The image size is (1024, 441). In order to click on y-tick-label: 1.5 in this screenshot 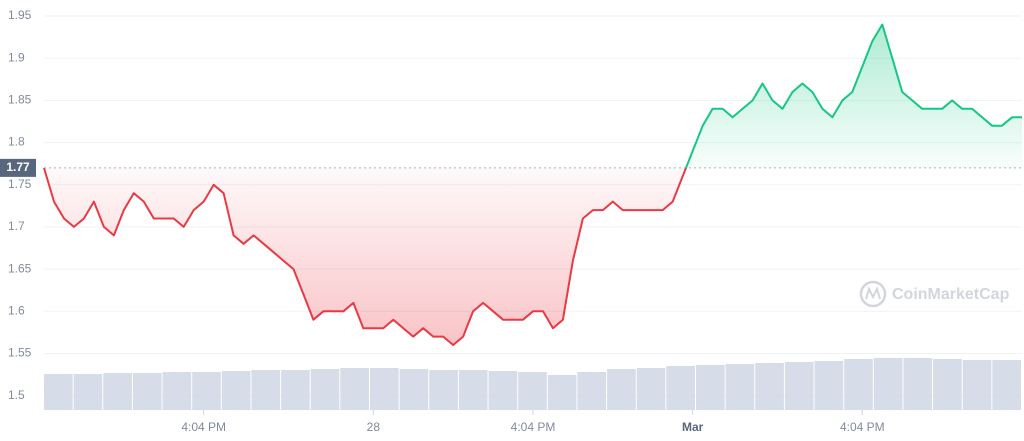, I will do `click(16, 395)`.